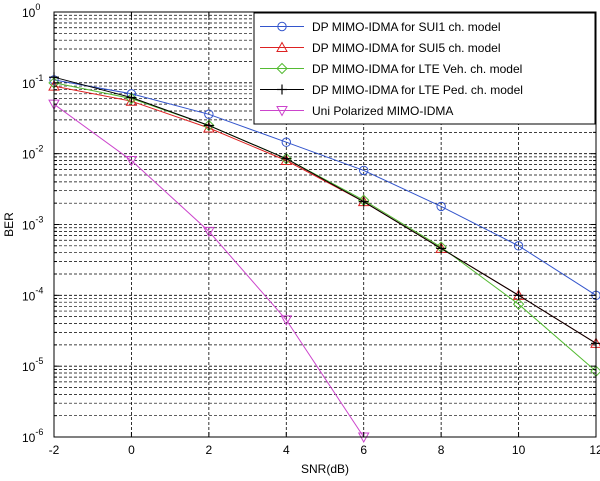 The width and height of the screenshot is (600, 481). Describe the element at coordinates (519, 450) in the screenshot. I see `x-tick-label: 10` at that location.